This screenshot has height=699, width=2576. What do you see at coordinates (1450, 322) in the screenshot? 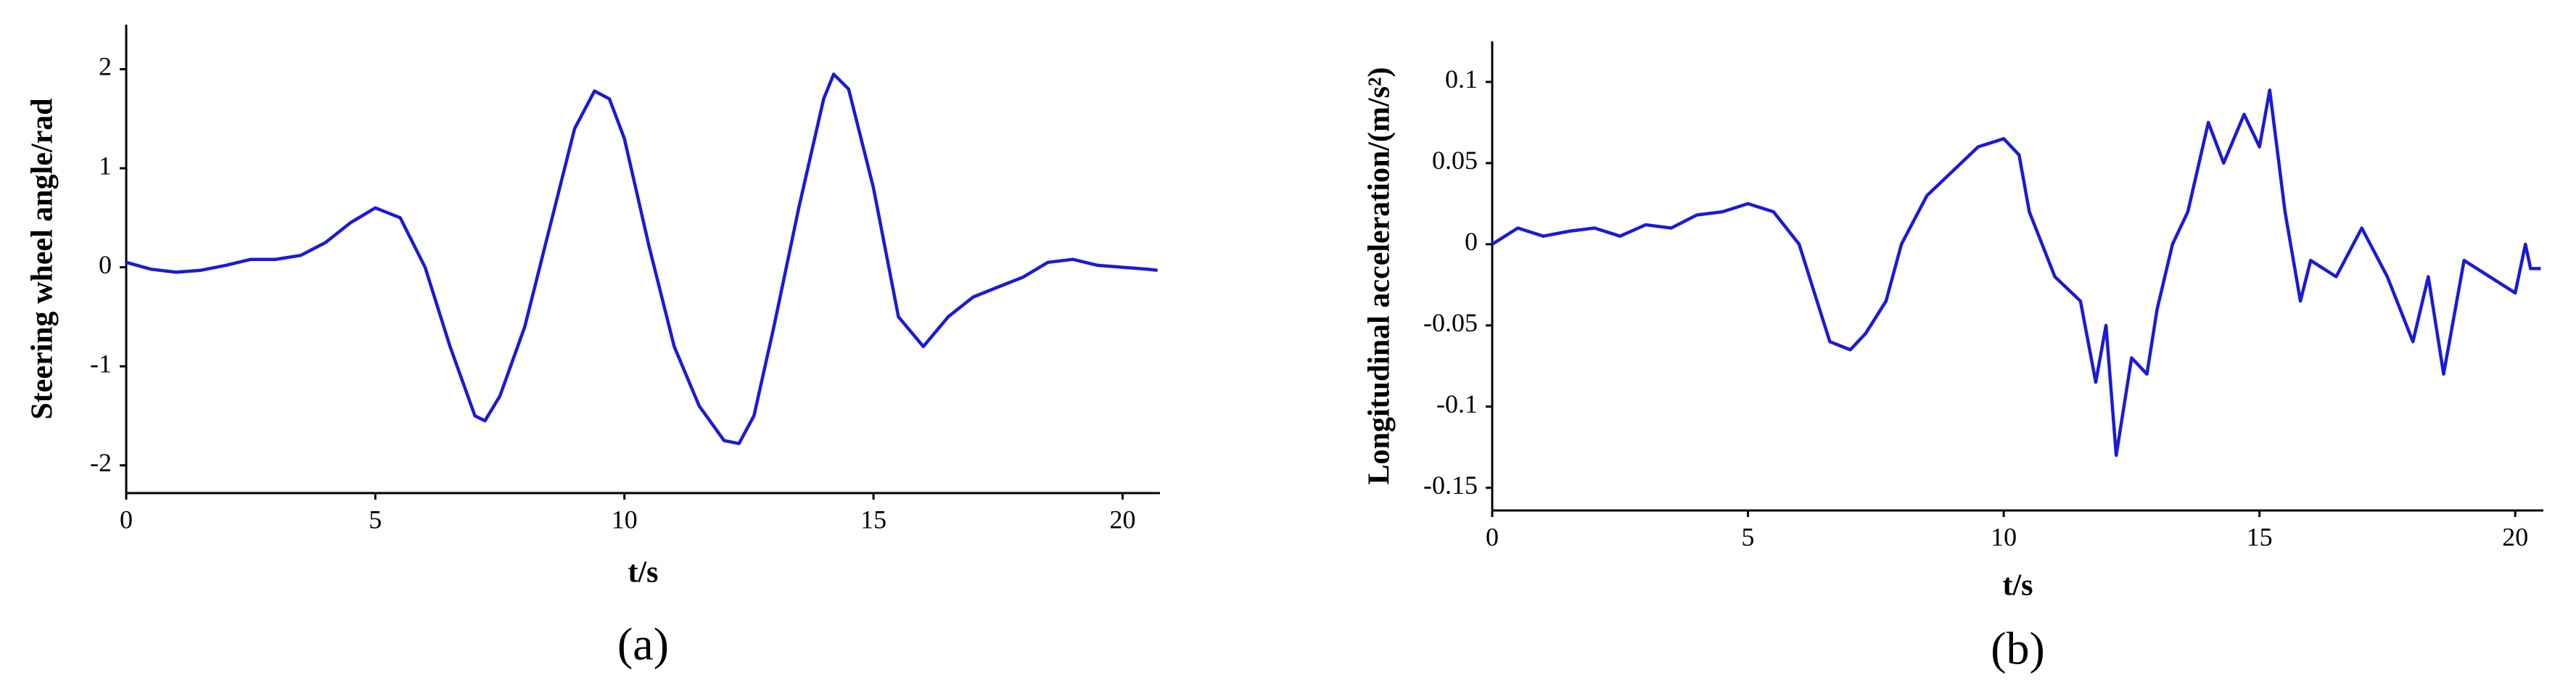
I see `y-tick-label: -0.05` at bounding box center [1450, 322].